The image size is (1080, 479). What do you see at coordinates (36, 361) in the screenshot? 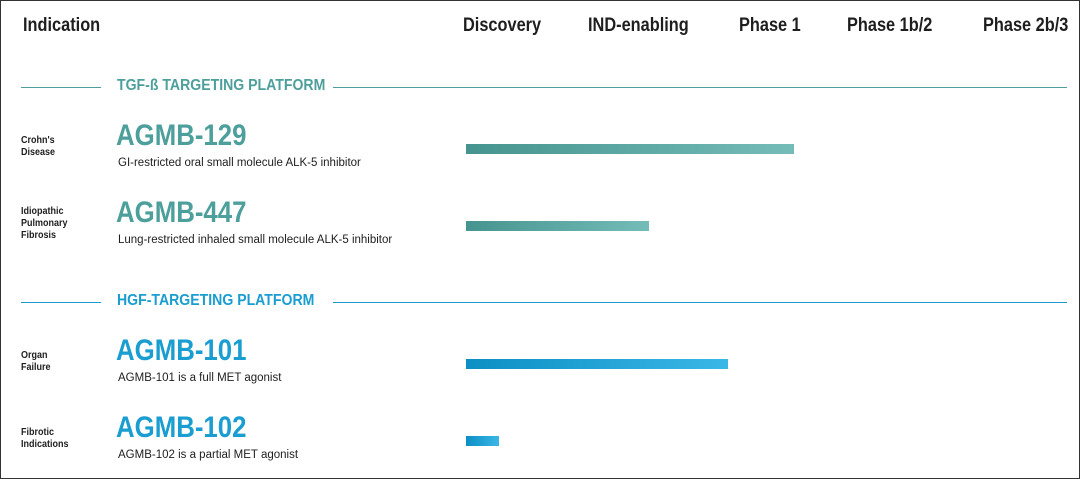
I see `indication: Organ Failure` at bounding box center [36, 361].